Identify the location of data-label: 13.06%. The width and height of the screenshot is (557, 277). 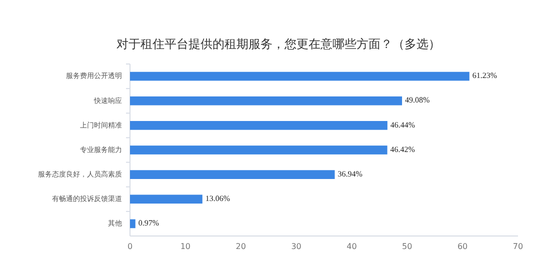
(217, 198).